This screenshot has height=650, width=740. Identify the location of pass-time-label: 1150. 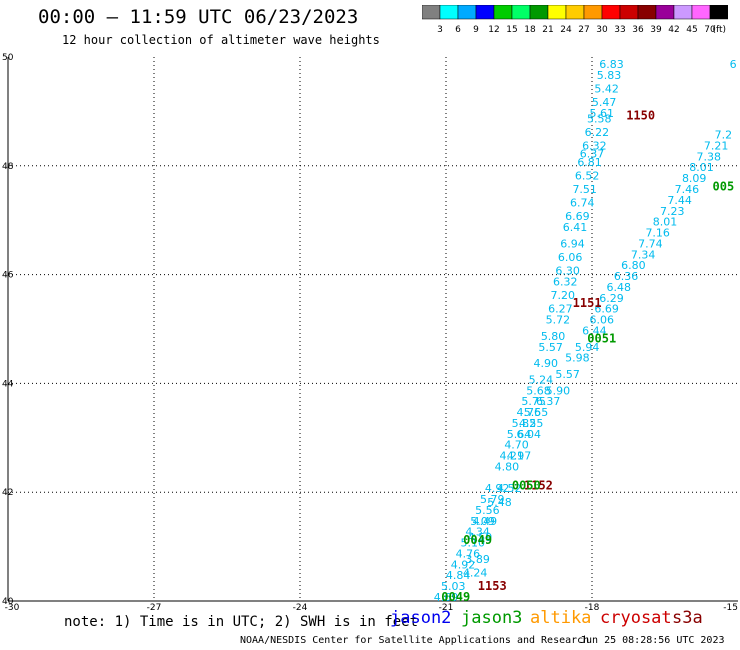
(640, 116).